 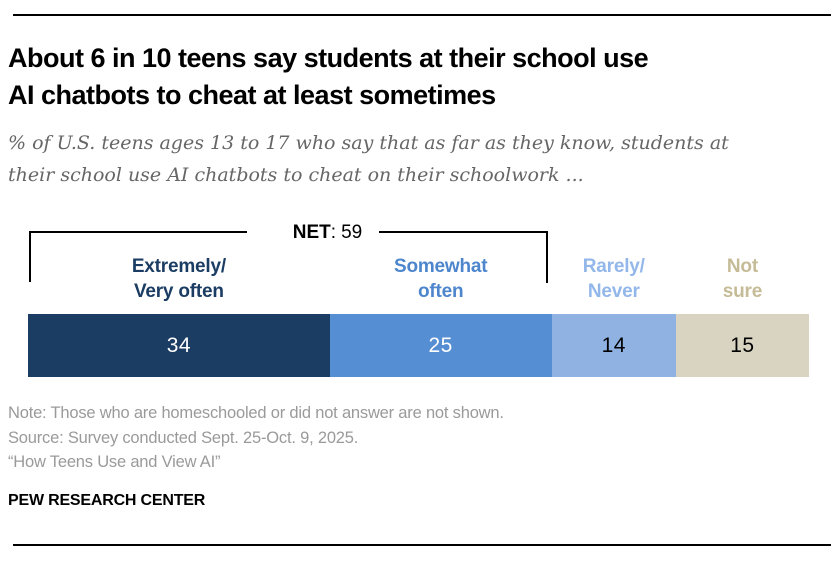 What do you see at coordinates (107, 500) in the screenshot?
I see `pew-research-center-brand: PEW RESEARCH CENTER` at bounding box center [107, 500].